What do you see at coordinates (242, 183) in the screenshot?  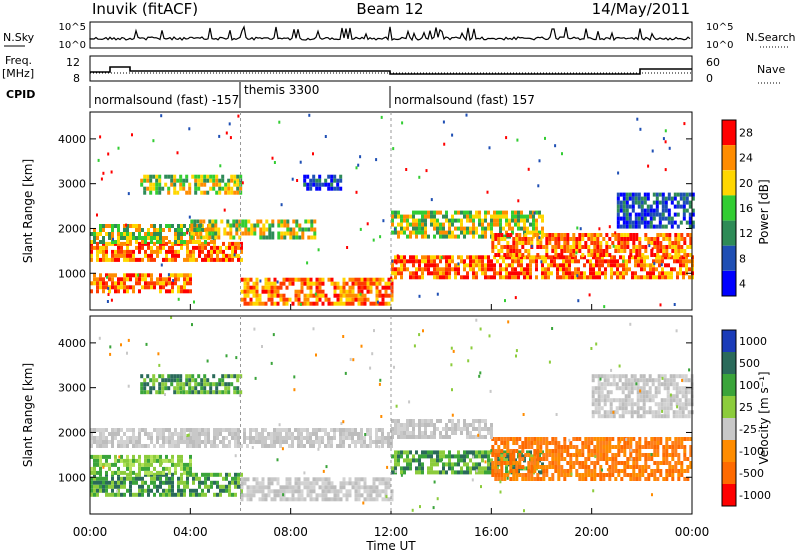 I see `power-noise` at bounding box center [242, 183].